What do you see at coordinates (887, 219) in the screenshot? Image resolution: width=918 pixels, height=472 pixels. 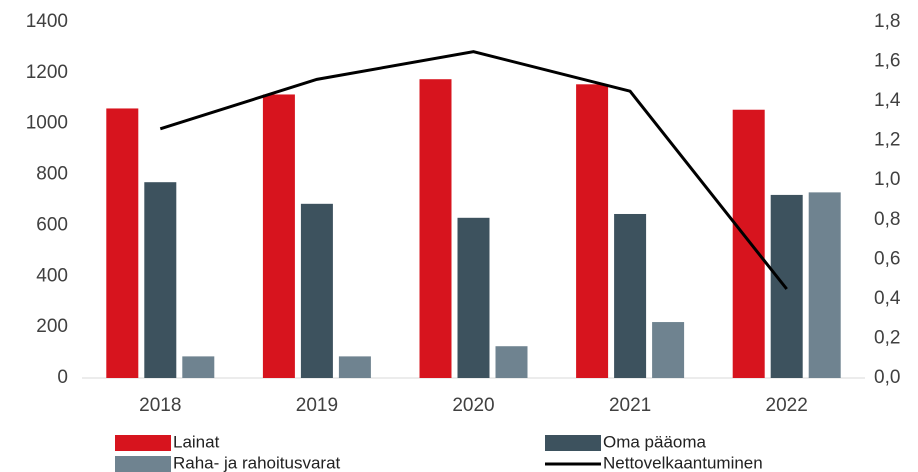 I see `y2-tick-label: 0,8` at bounding box center [887, 219].